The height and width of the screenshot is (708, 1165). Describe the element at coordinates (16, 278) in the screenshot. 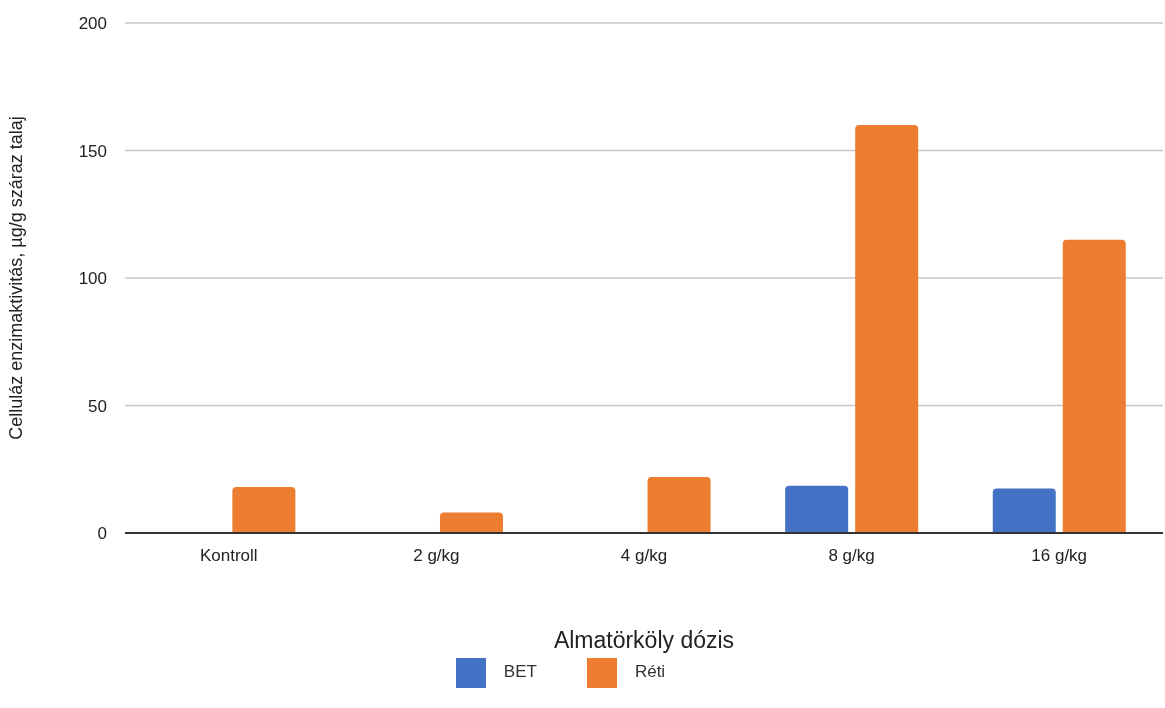

I see `y-axis-title: Celluláz enzimaktivitás, µg/g száraz talaj` at that location.